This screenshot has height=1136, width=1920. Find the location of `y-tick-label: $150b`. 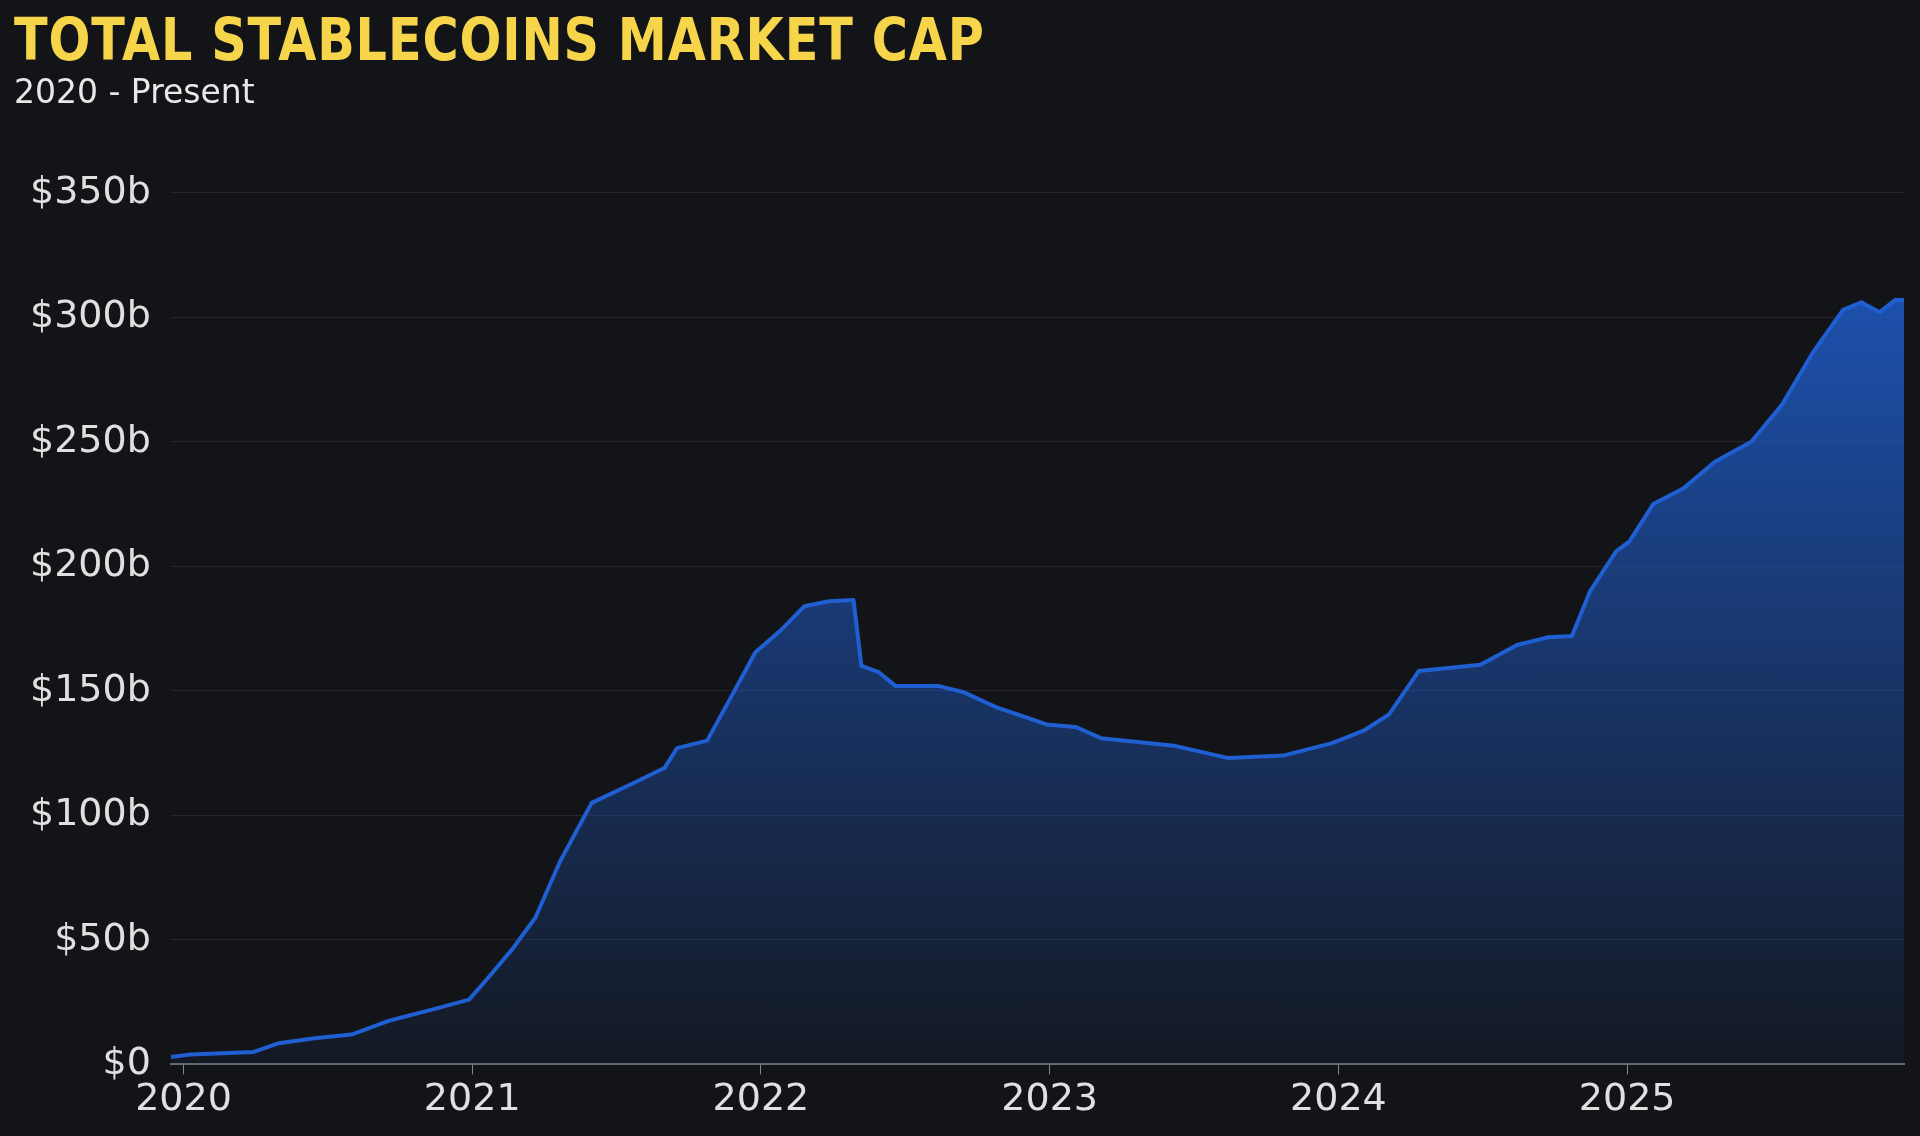

y-tick-label: $150b is located at coordinates (90, 687).